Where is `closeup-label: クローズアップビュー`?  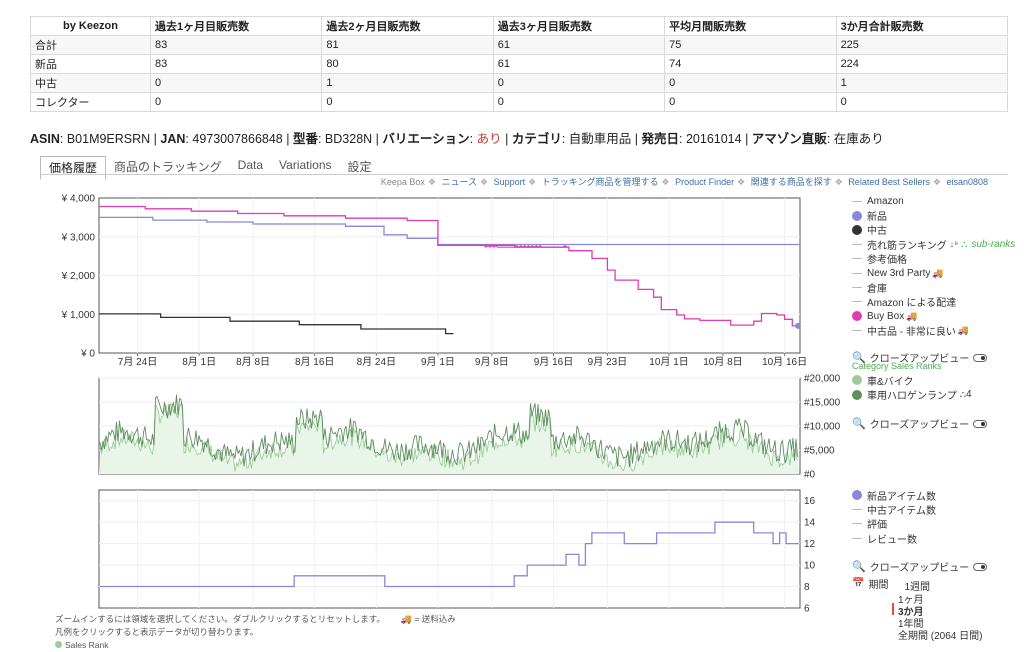 closeup-label: クローズアップビュー is located at coordinates (919, 359).